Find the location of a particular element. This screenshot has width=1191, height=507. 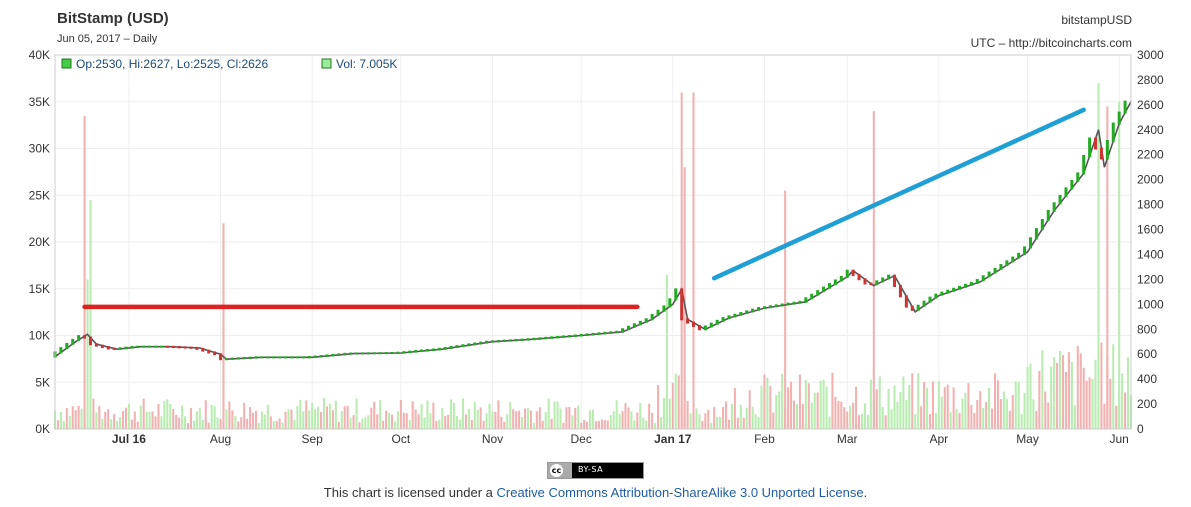

right-tick-label: 1600 is located at coordinates (1150, 230).